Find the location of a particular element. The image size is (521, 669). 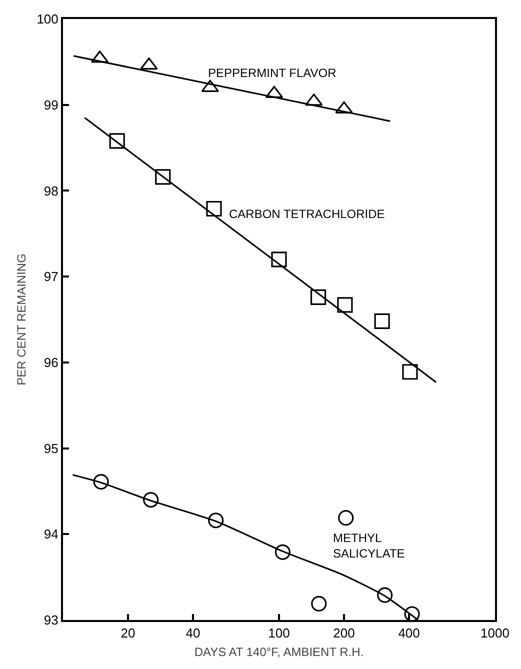

y-axis-title: PER CENT REMAINING is located at coordinates (21, 320).